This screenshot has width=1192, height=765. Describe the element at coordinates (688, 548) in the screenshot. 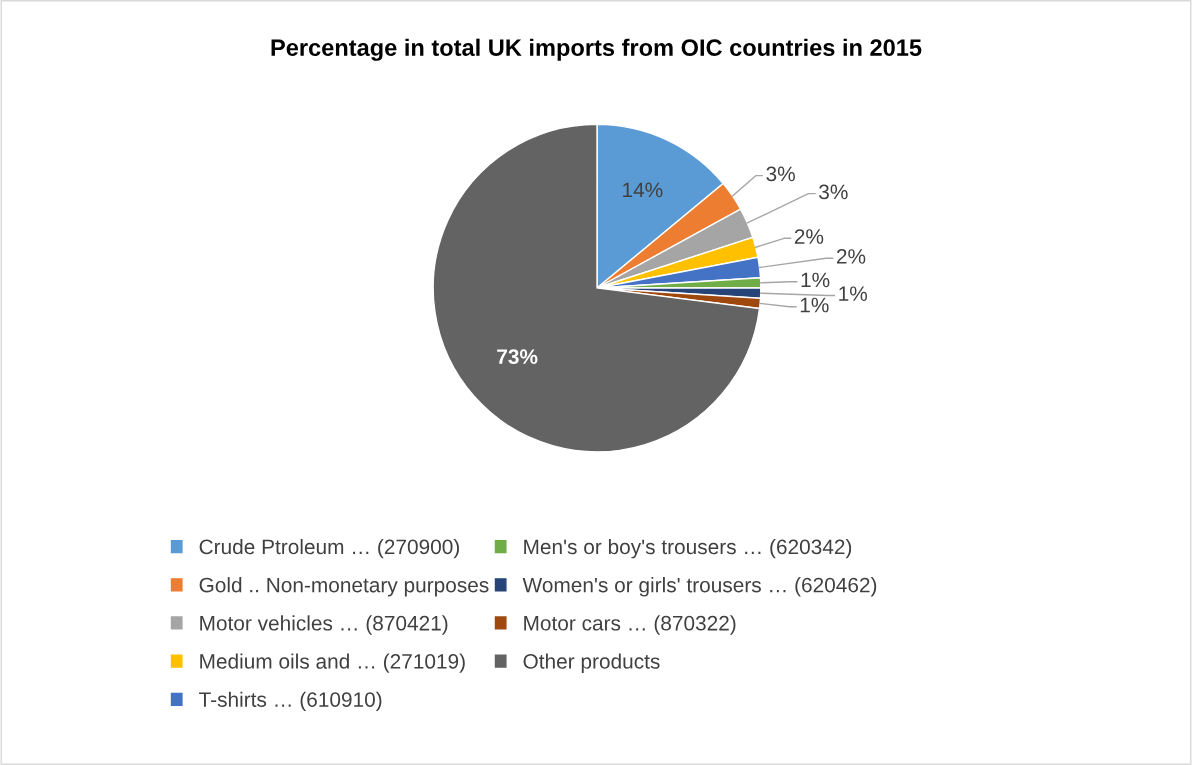

I see `legend-label: Men's or boy's trousers … (620342)` at that location.